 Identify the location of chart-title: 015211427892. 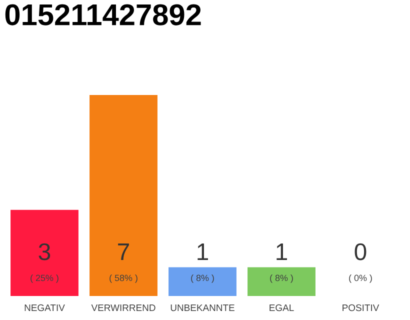
(103, 15).